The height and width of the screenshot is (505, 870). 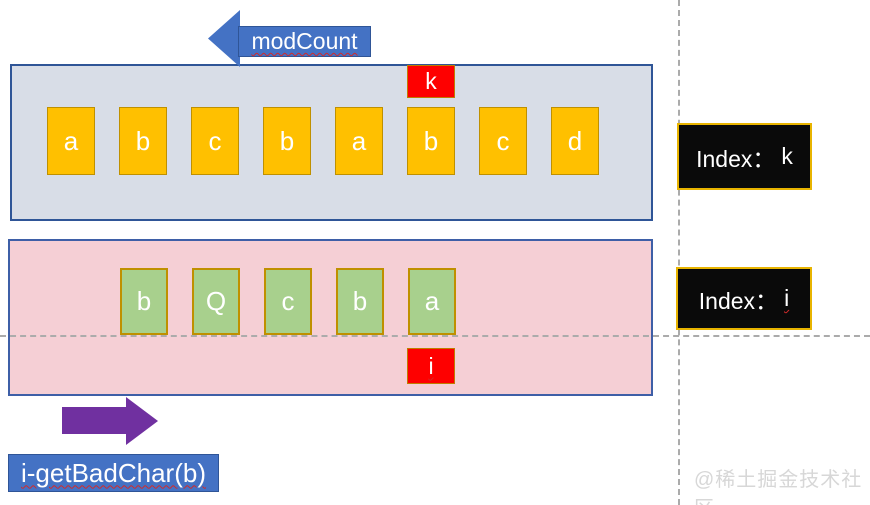 I want to click on marker-i-letter: i, so click(x=431, y=365).